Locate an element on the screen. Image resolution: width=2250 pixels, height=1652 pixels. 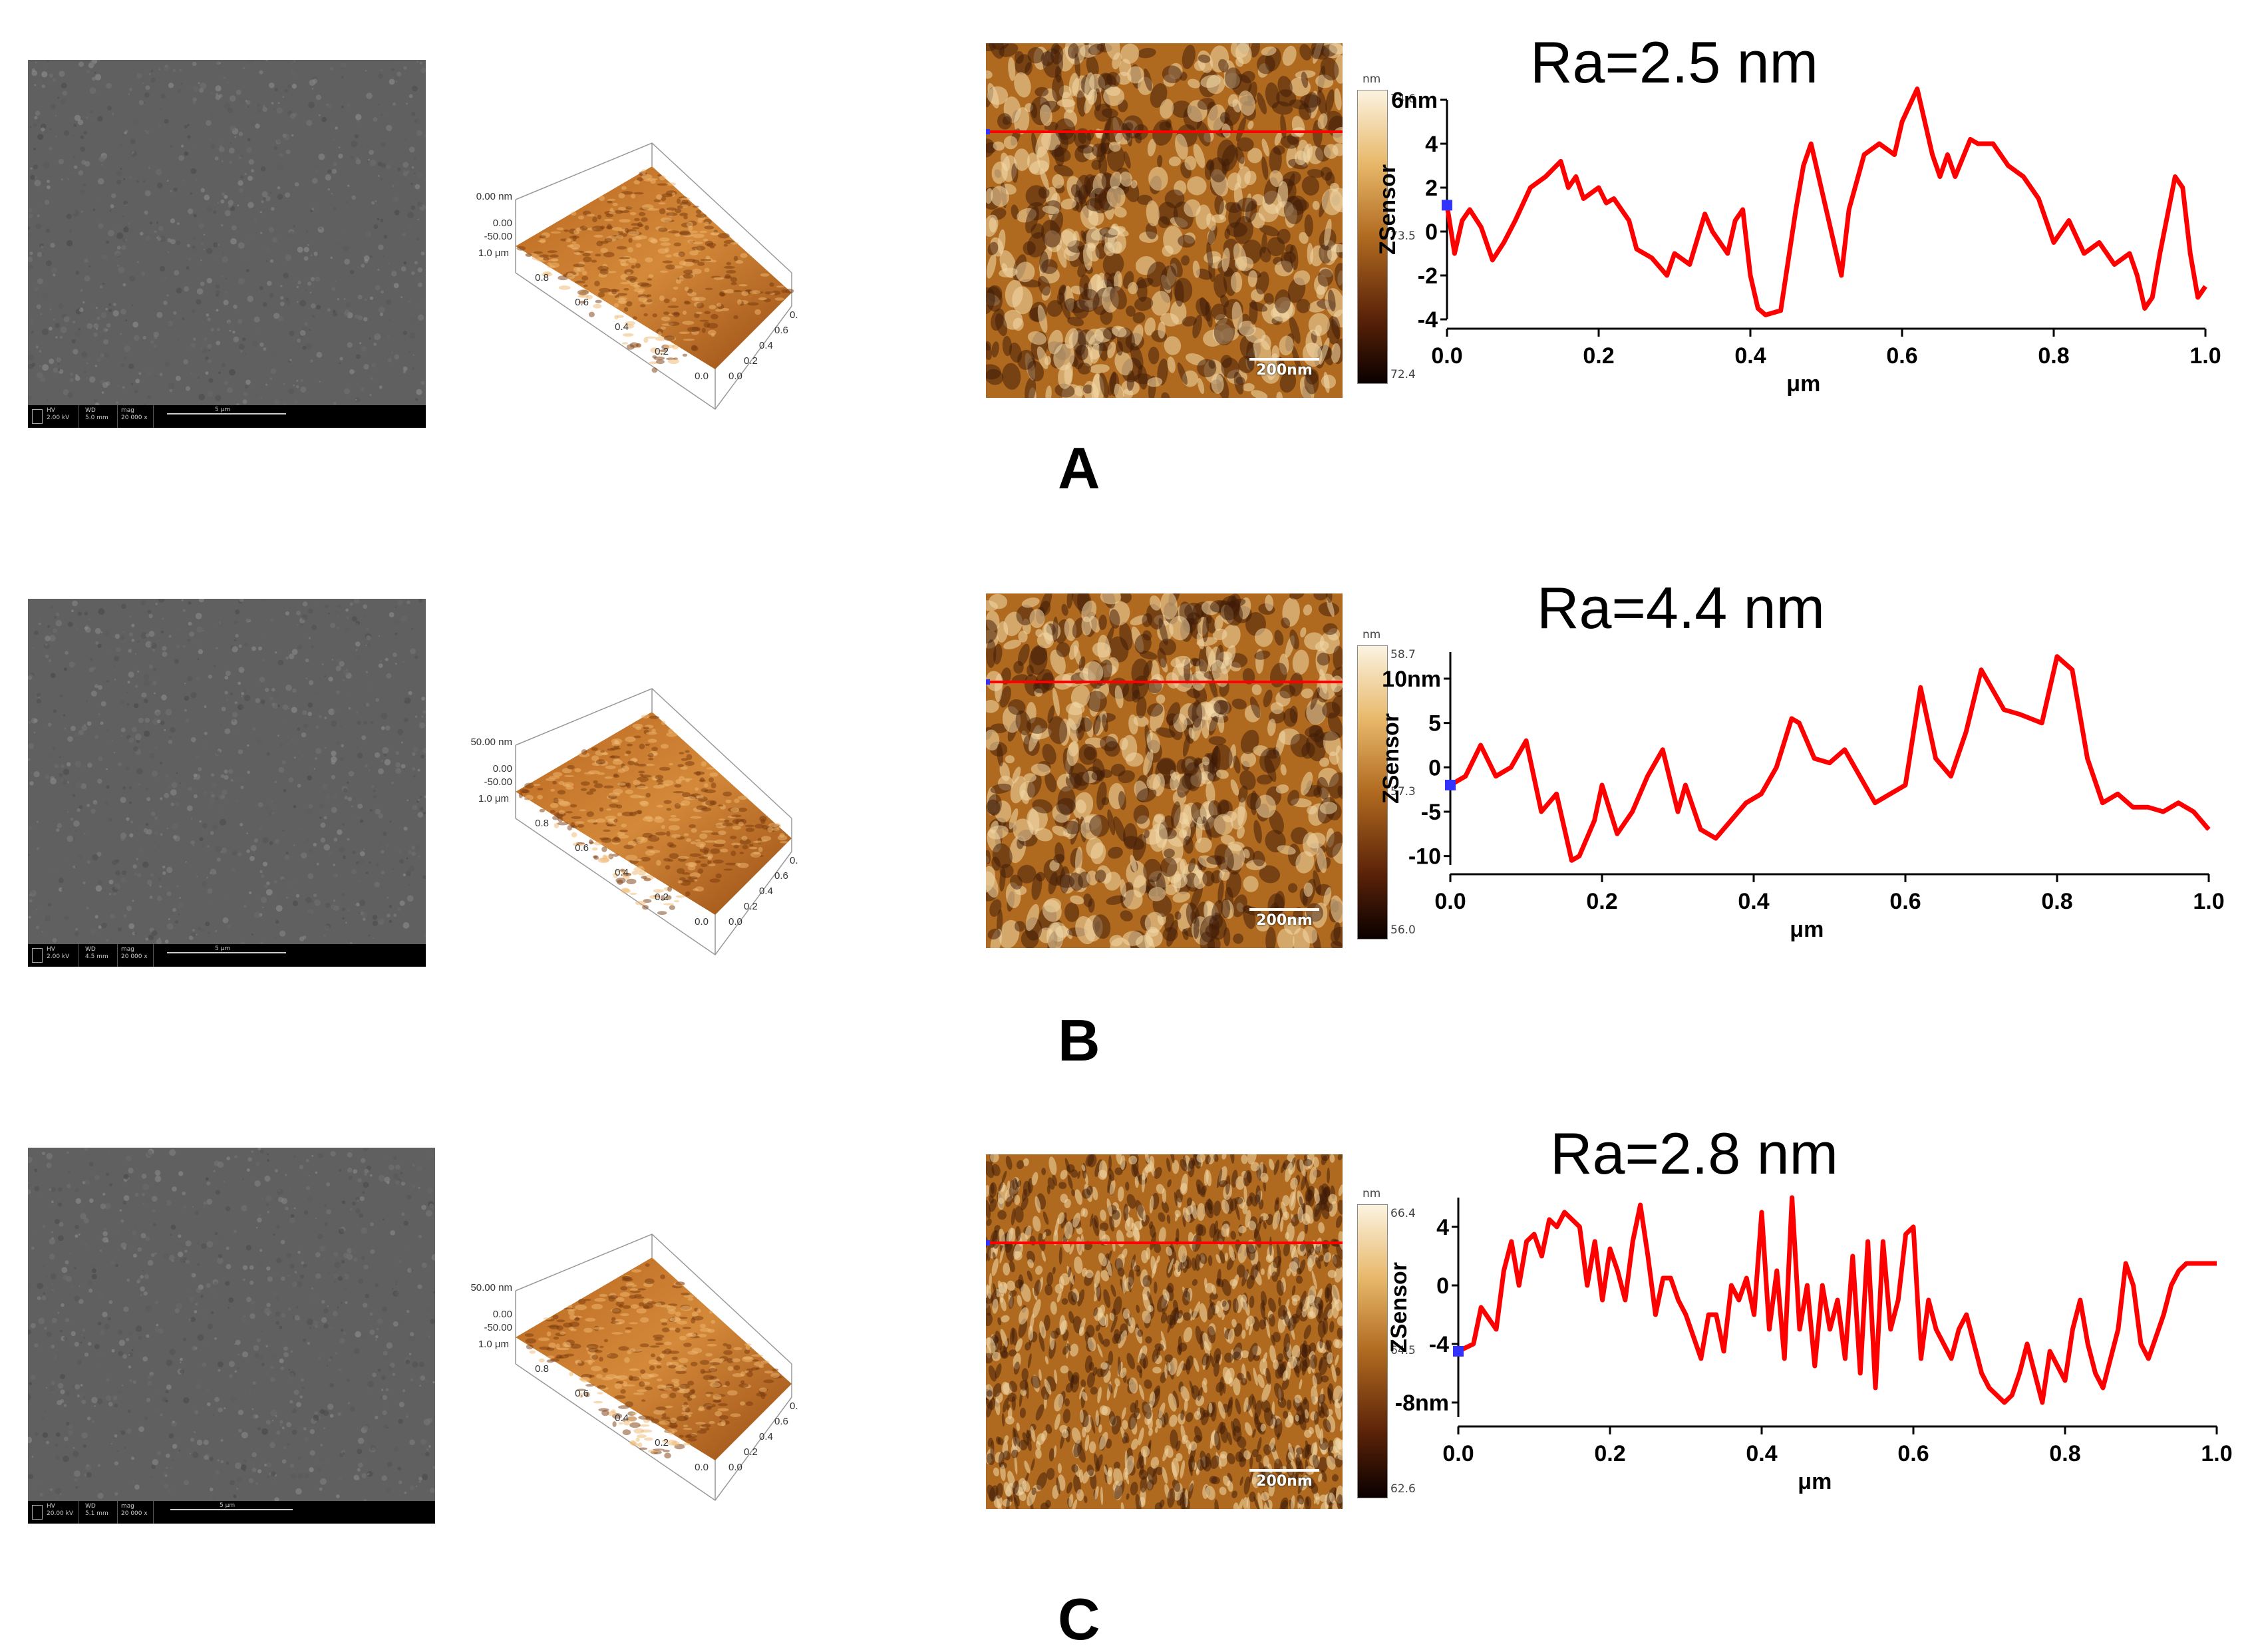
sem-wd-value: 4.5 mm is located at coordinates (97, 957).